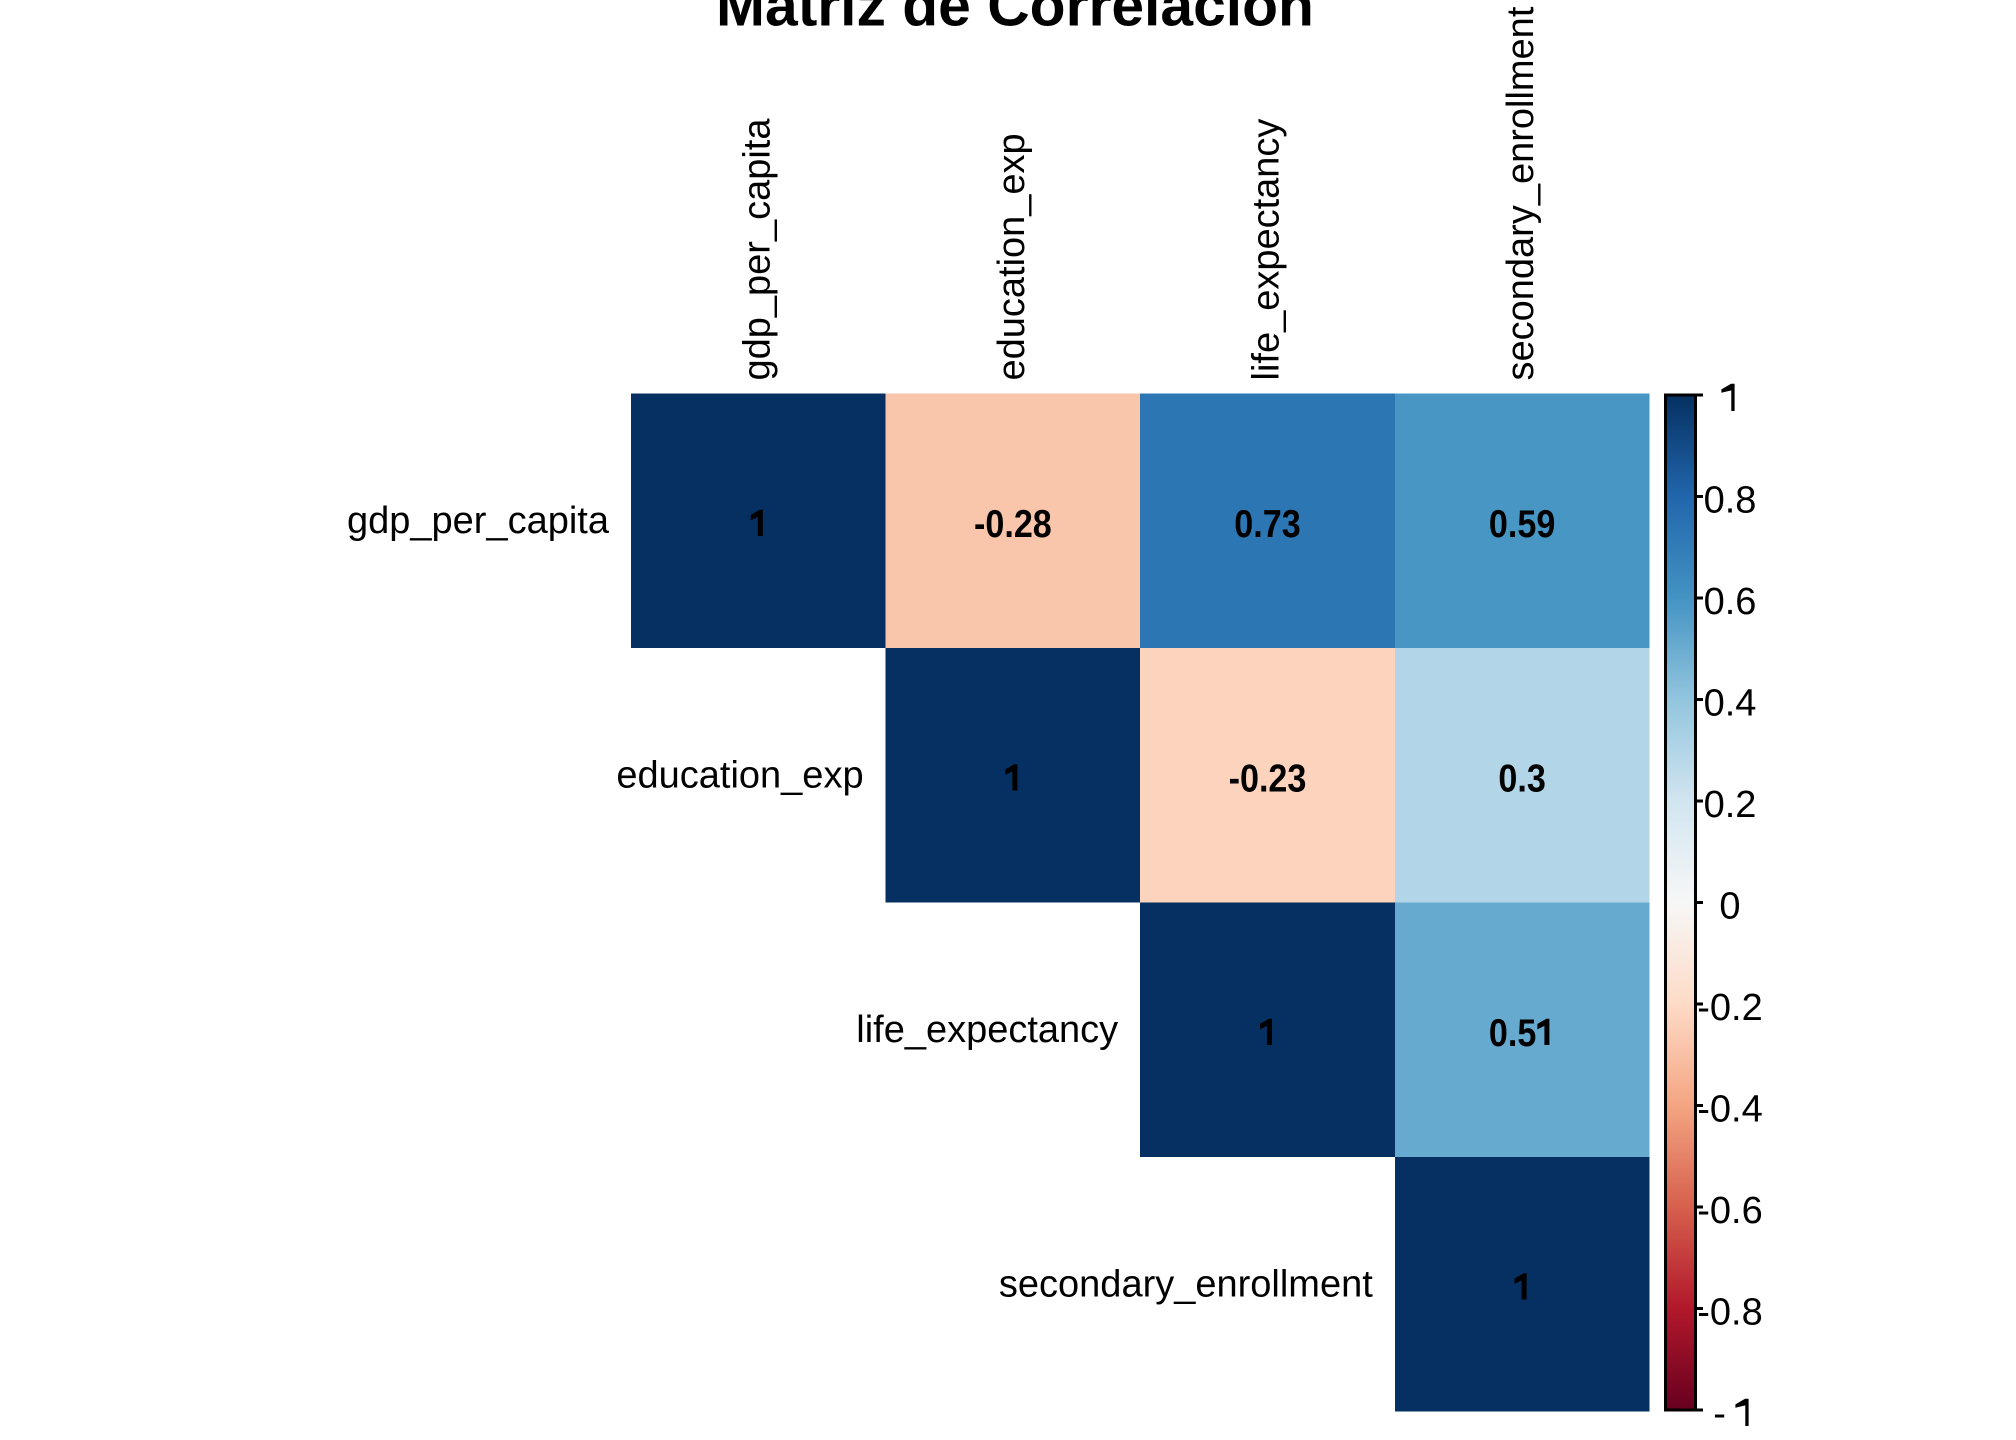  Describe the element at coordinates (1522, 524) in the screenshot. I see `svg-text: 0.59` at that location.